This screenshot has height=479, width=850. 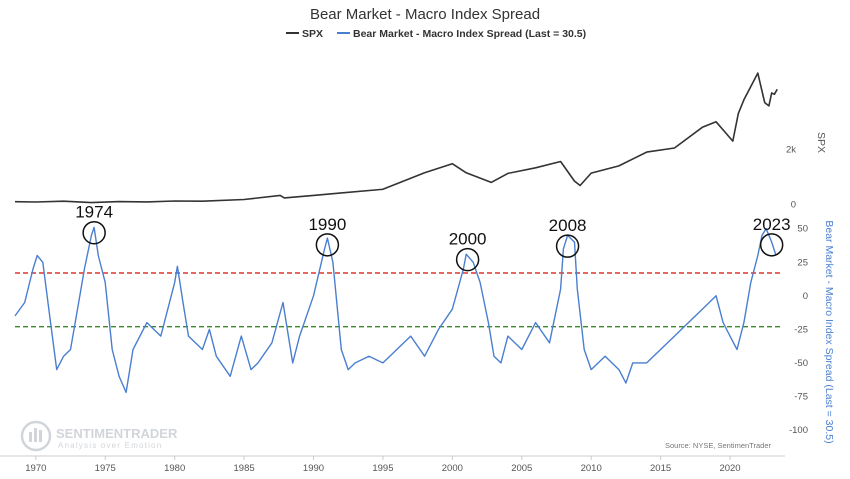 I want to click on legend-label-spx: SPX, so click(x=312, y=34).